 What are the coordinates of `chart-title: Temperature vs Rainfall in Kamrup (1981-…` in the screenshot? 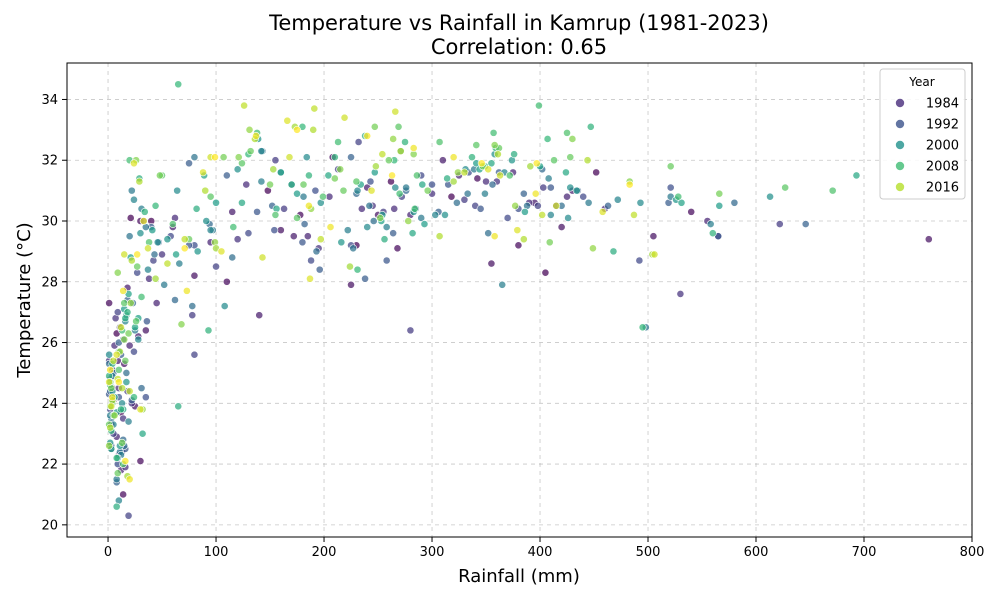 It's located at (518, 23).